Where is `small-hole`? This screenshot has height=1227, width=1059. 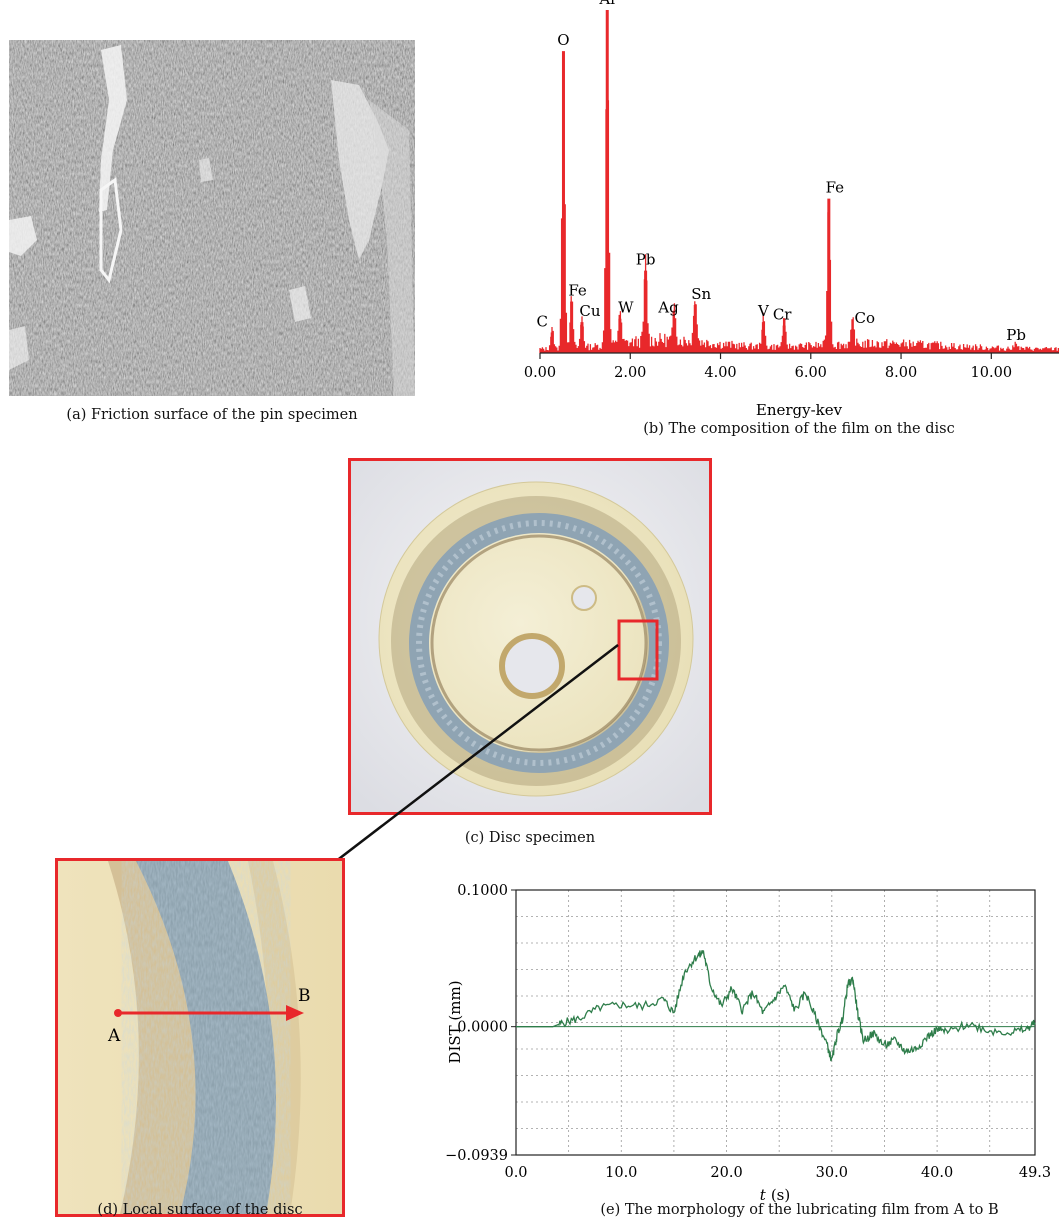
small-hole is located at coordinates (584, 598).